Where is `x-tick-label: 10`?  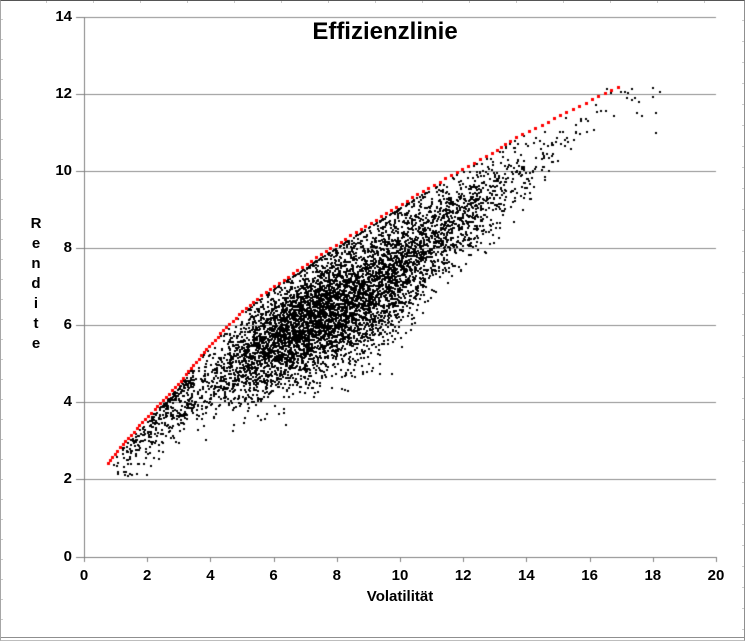 x-tick-label: 10 is located at coordinates (400, 575).